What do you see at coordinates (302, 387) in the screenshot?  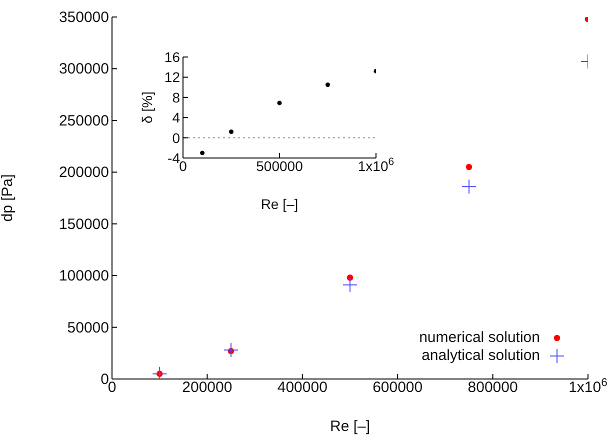 I see `x-tick-label: 400000` at bounding box center [302, 387].